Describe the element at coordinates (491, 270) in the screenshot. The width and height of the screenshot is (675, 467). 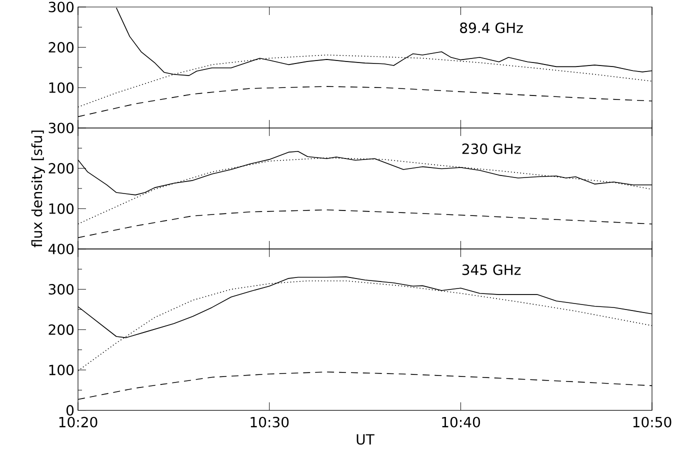
I see `annotation: 345 GHz` at that location.